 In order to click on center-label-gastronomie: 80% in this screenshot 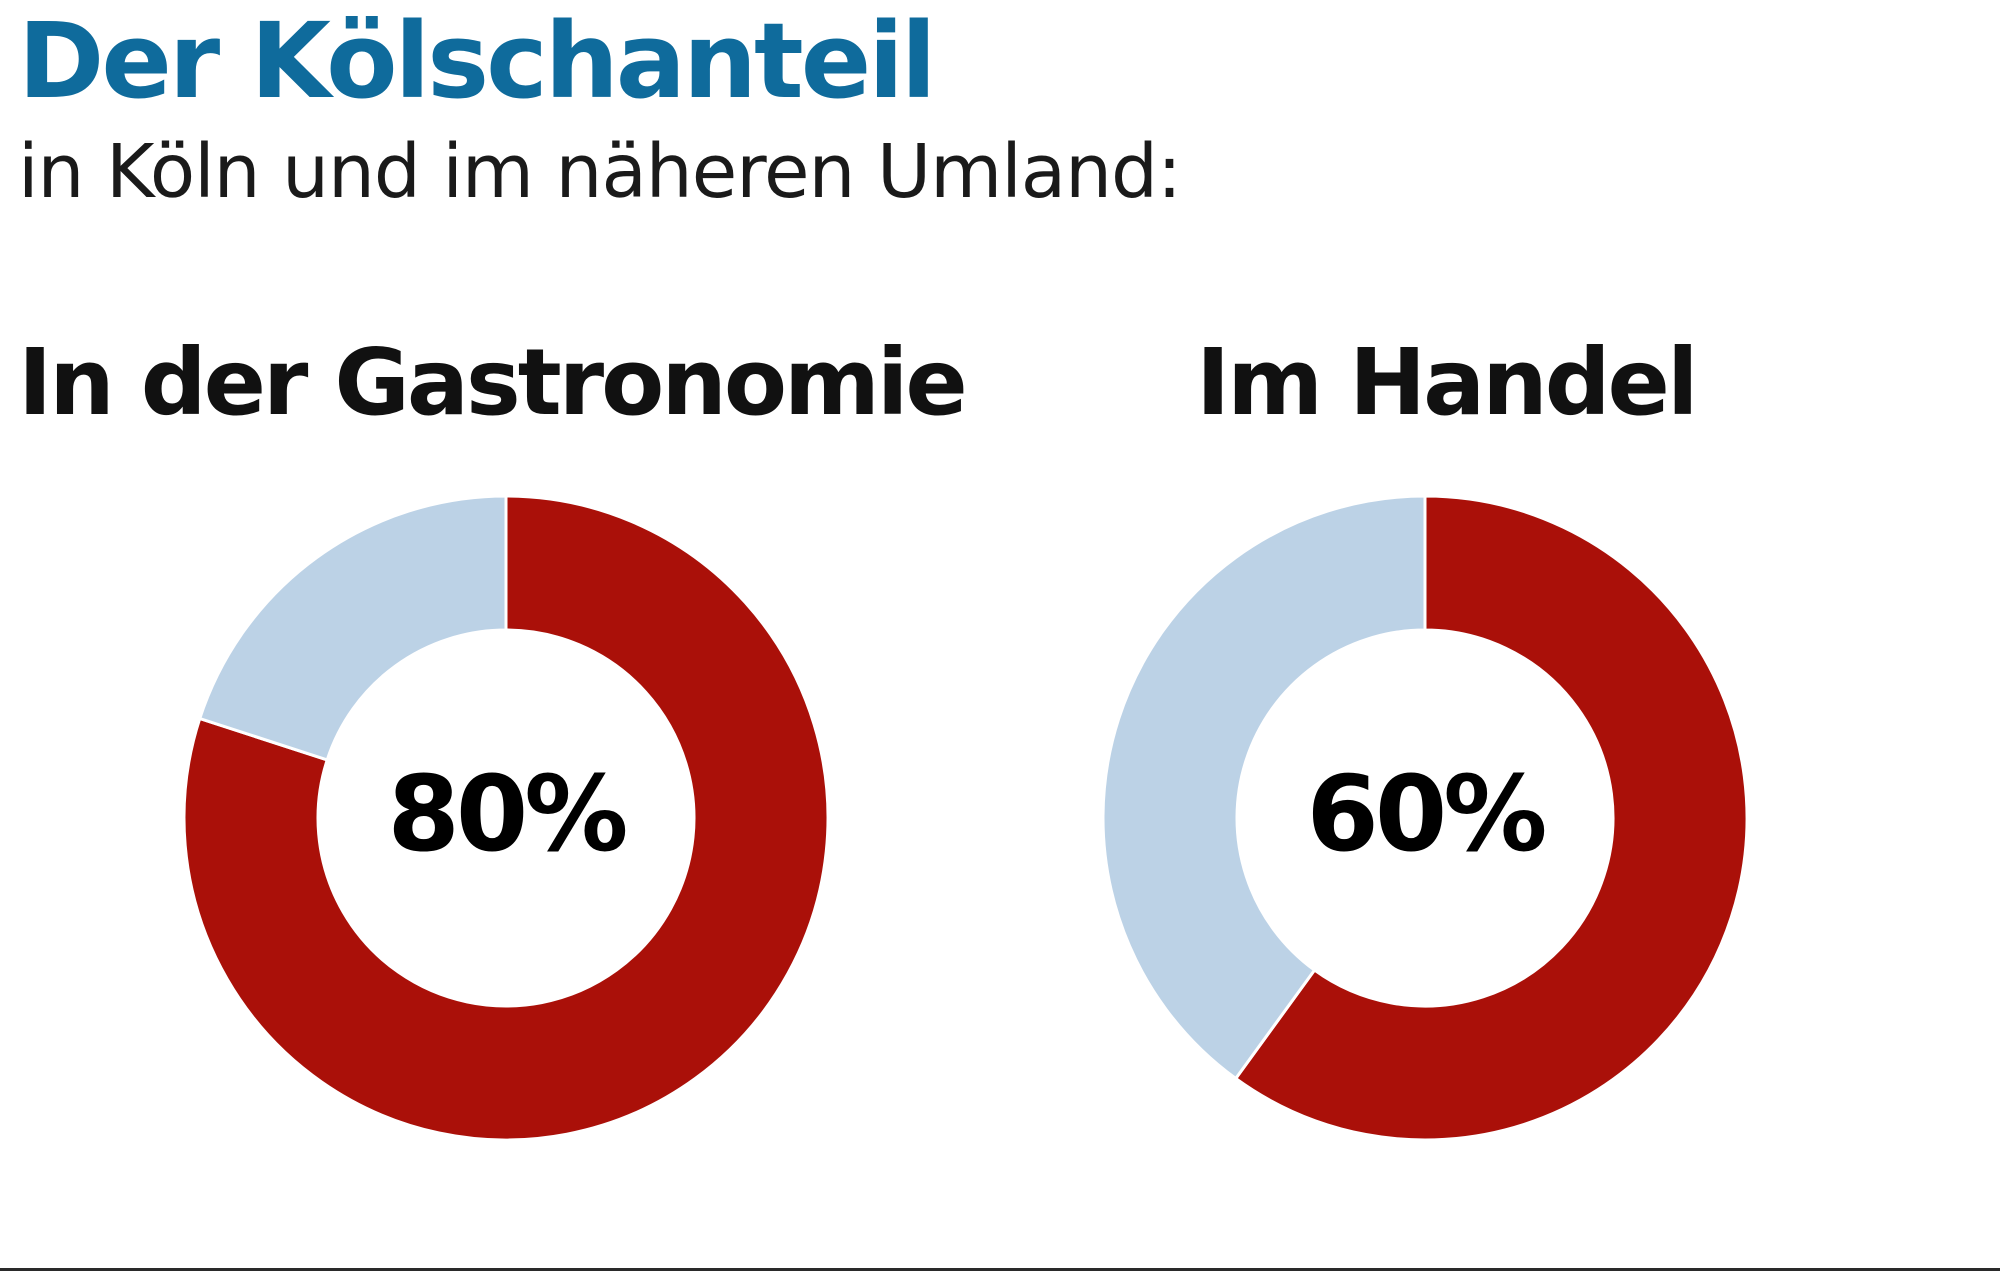, I will do `click(507, 814)`.